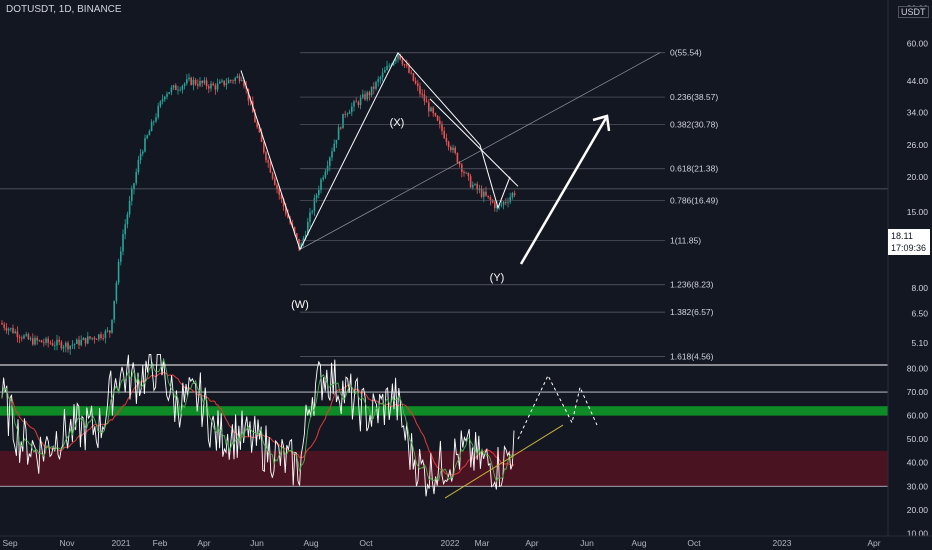 The height and width of the screenshot is (550, 932). Describe the element at coordinates (67, 543) in the screenshot. I see `time-tick-label: Nov` at that location.